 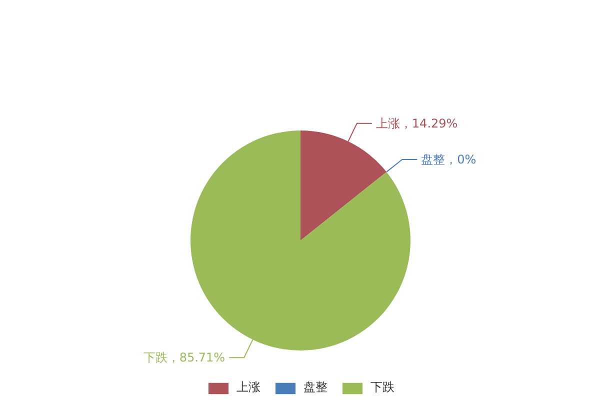 What do you see at coordinates (184, 357) in the screenshot?
I see `data-label: 下跌，85.71%` at bounding box center [184, 357].